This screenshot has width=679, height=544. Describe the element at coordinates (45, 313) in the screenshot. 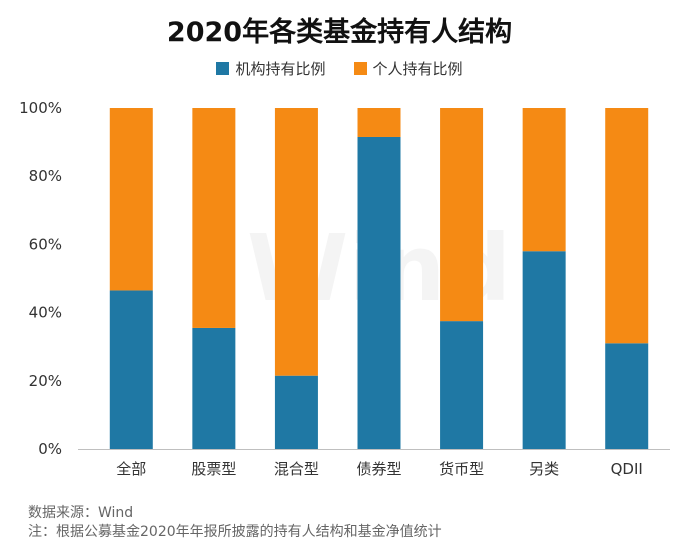

I see `y-tick-label: 40%` at that location.